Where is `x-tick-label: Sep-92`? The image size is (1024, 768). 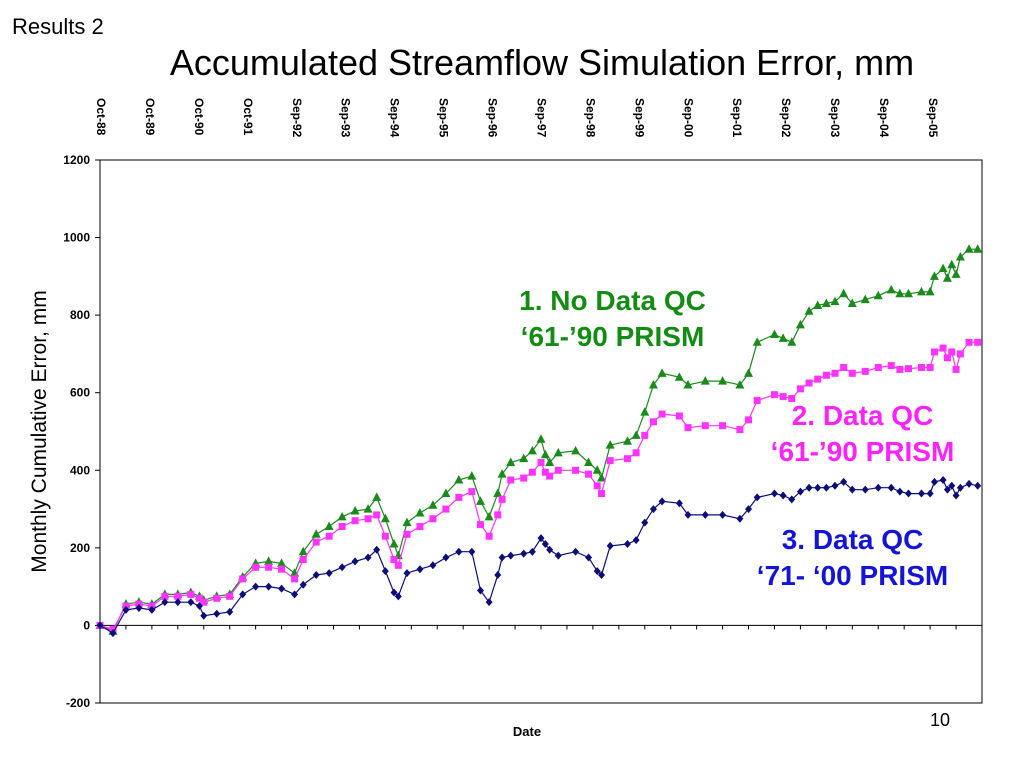
x-tick-label: Sep-92 is located at coordinates (297, 118).